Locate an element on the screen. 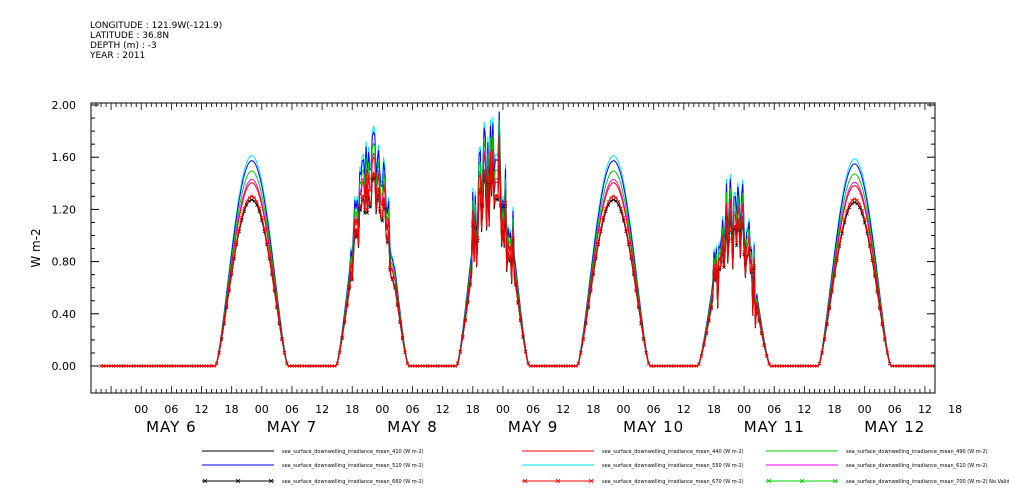  depth-text: DEPTH (m) : -3 is located at coordinates (123, 46).